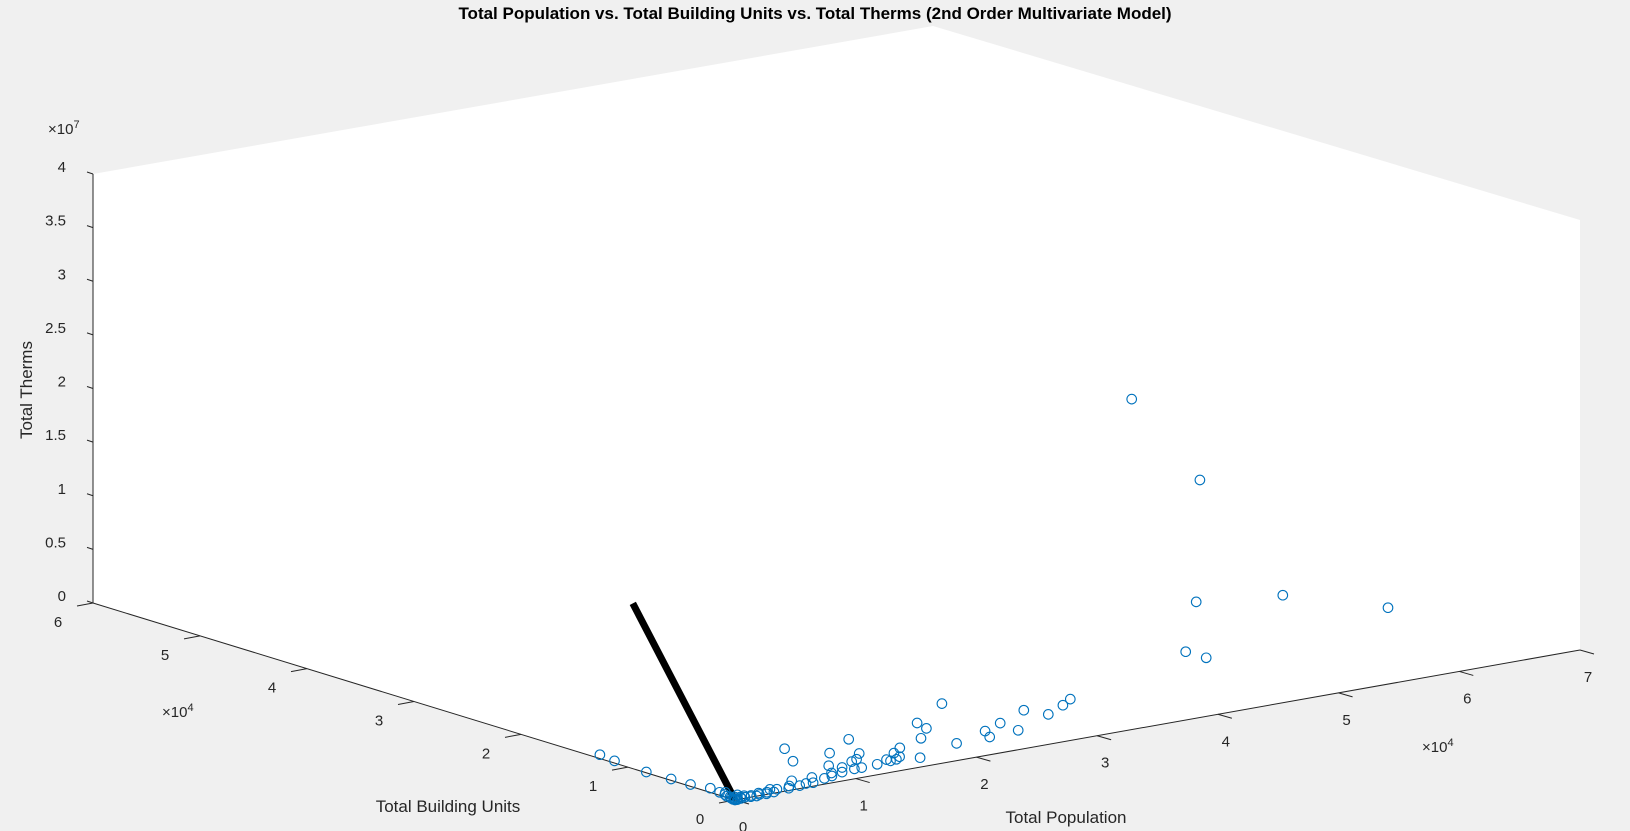  I want to click on y-tick-label: 2, so click(486, 753).